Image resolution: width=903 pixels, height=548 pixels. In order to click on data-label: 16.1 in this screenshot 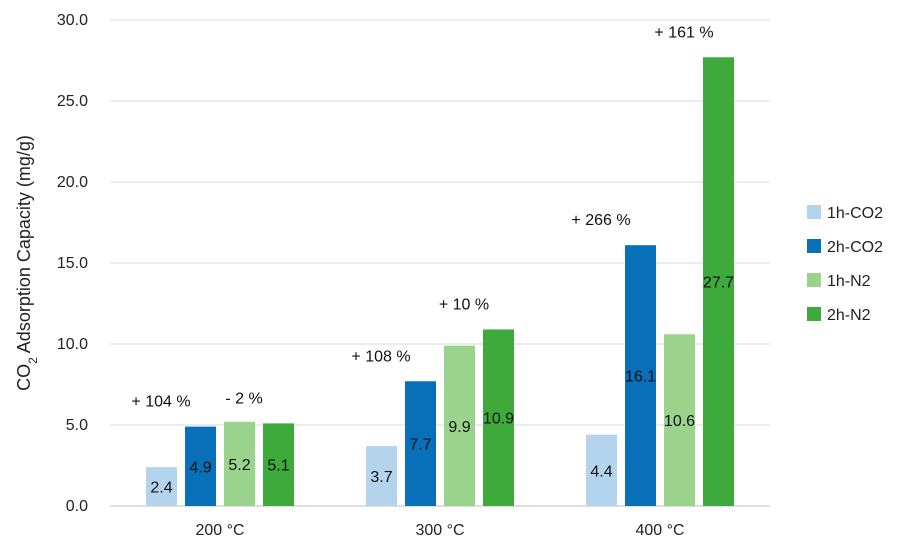, I will do `click(640, 377)`.